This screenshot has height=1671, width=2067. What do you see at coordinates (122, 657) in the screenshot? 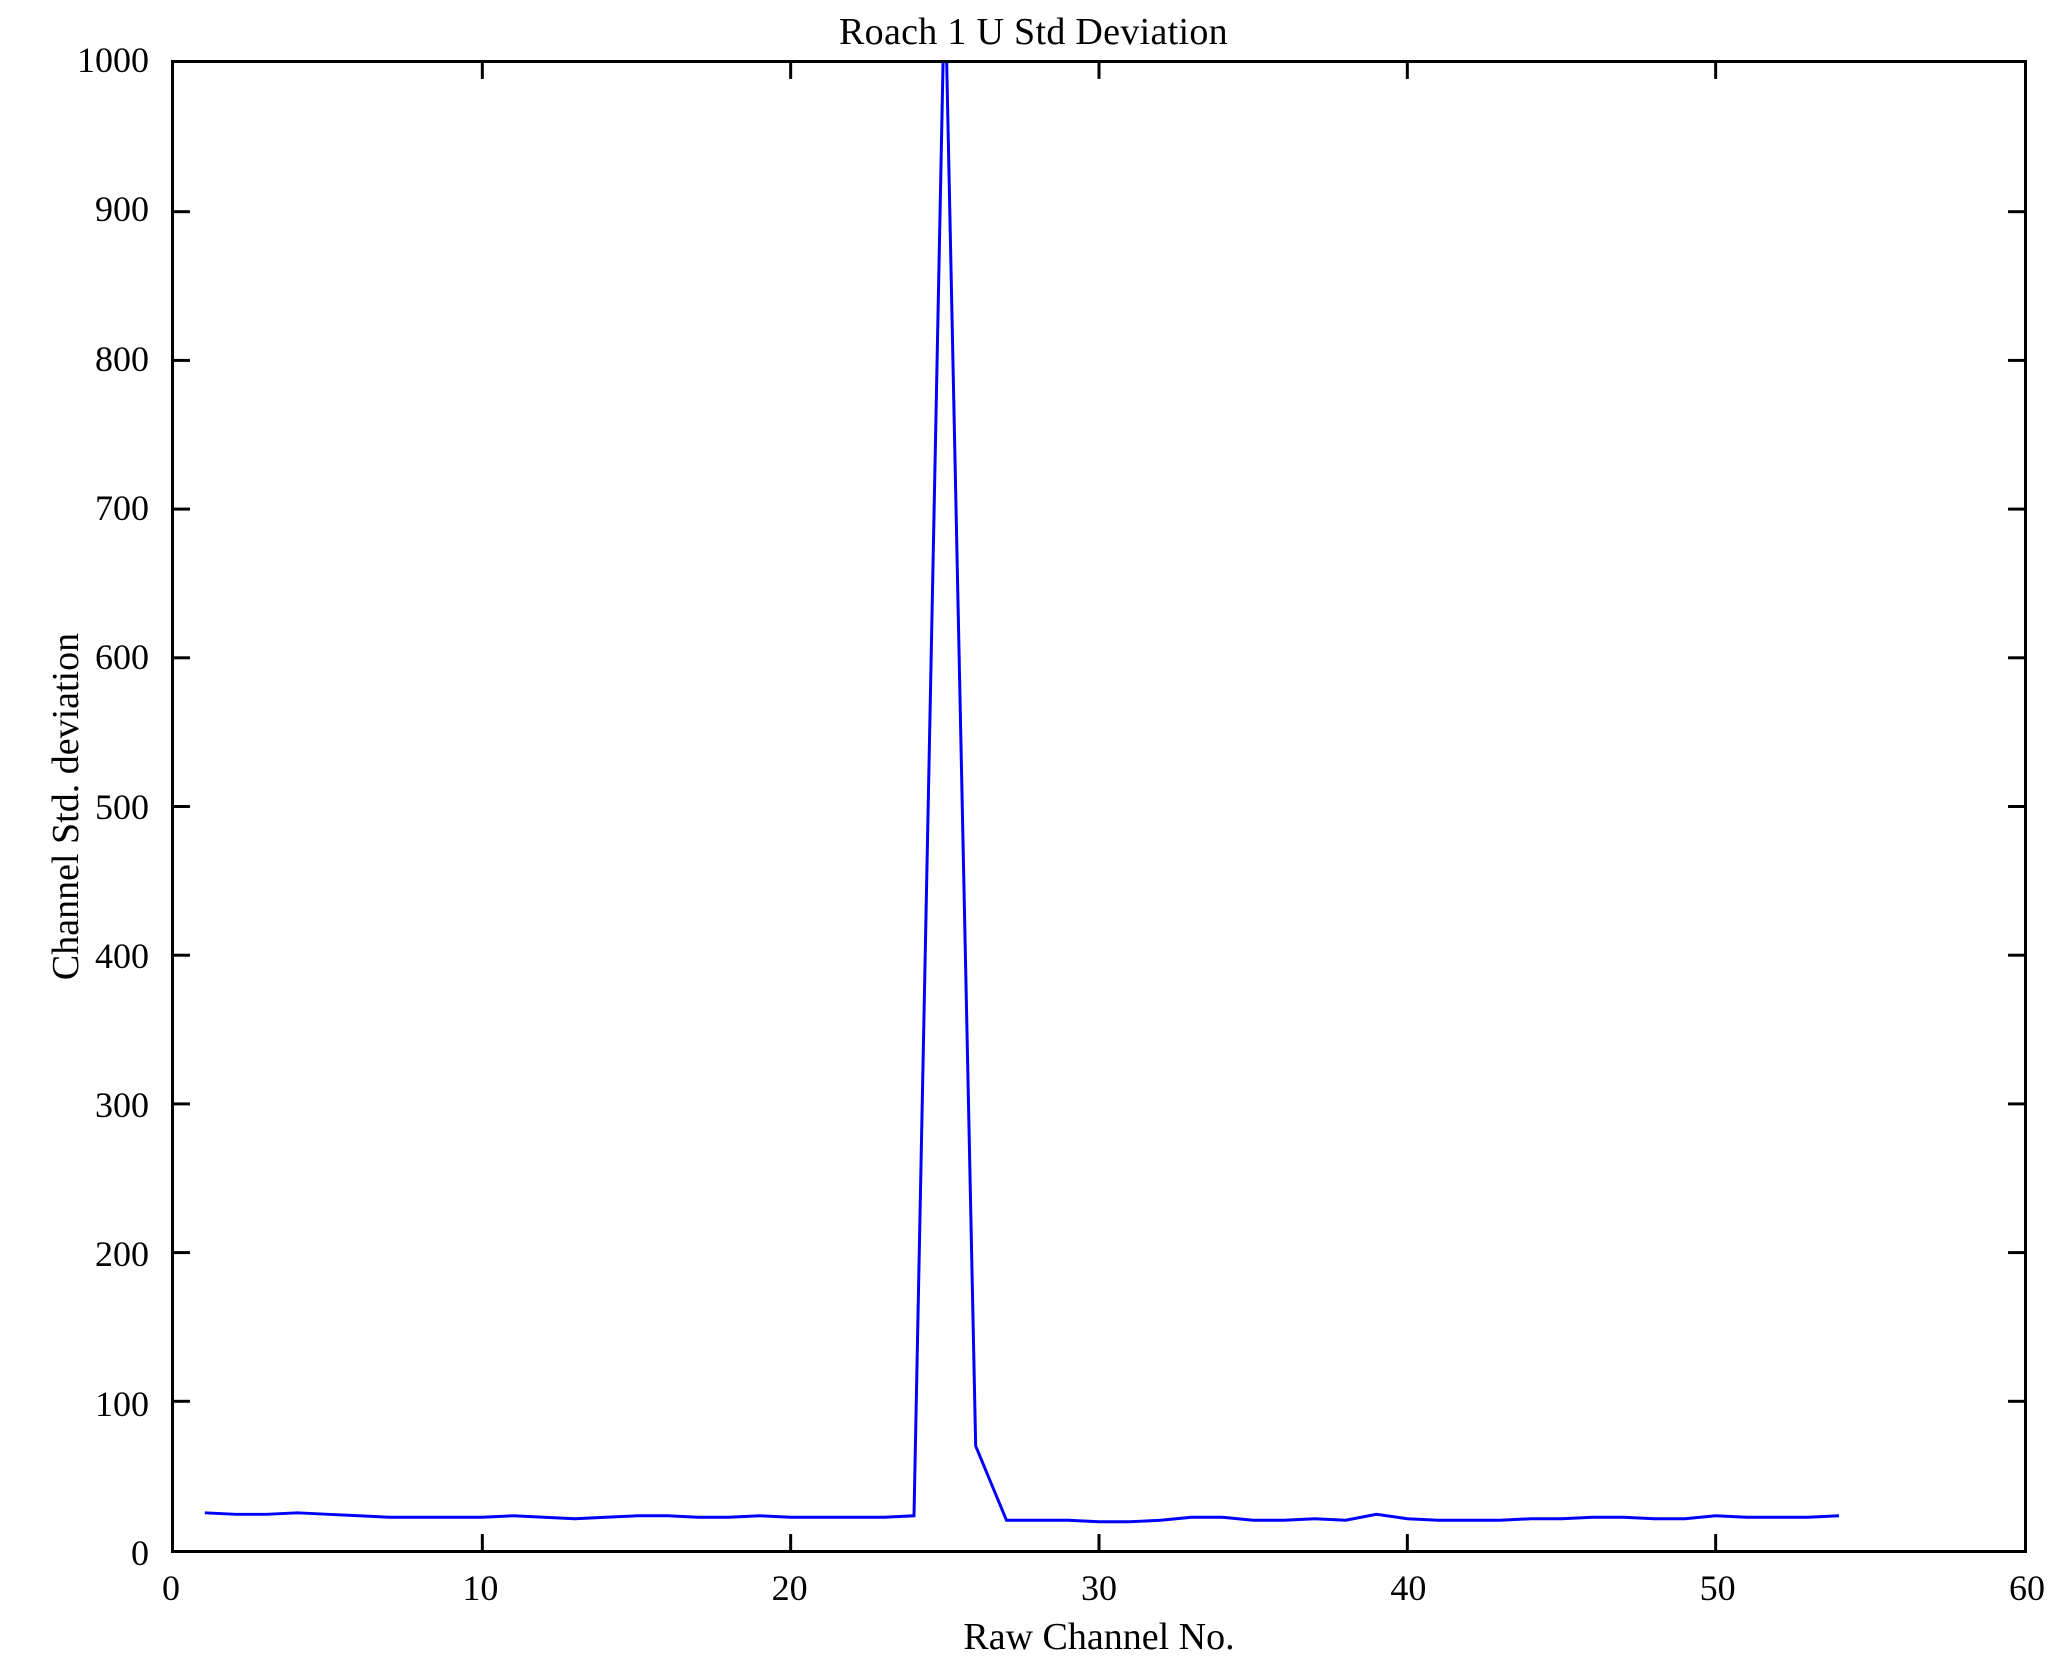
I see `y-tick-label: 600` at bounding box center [122, 657].